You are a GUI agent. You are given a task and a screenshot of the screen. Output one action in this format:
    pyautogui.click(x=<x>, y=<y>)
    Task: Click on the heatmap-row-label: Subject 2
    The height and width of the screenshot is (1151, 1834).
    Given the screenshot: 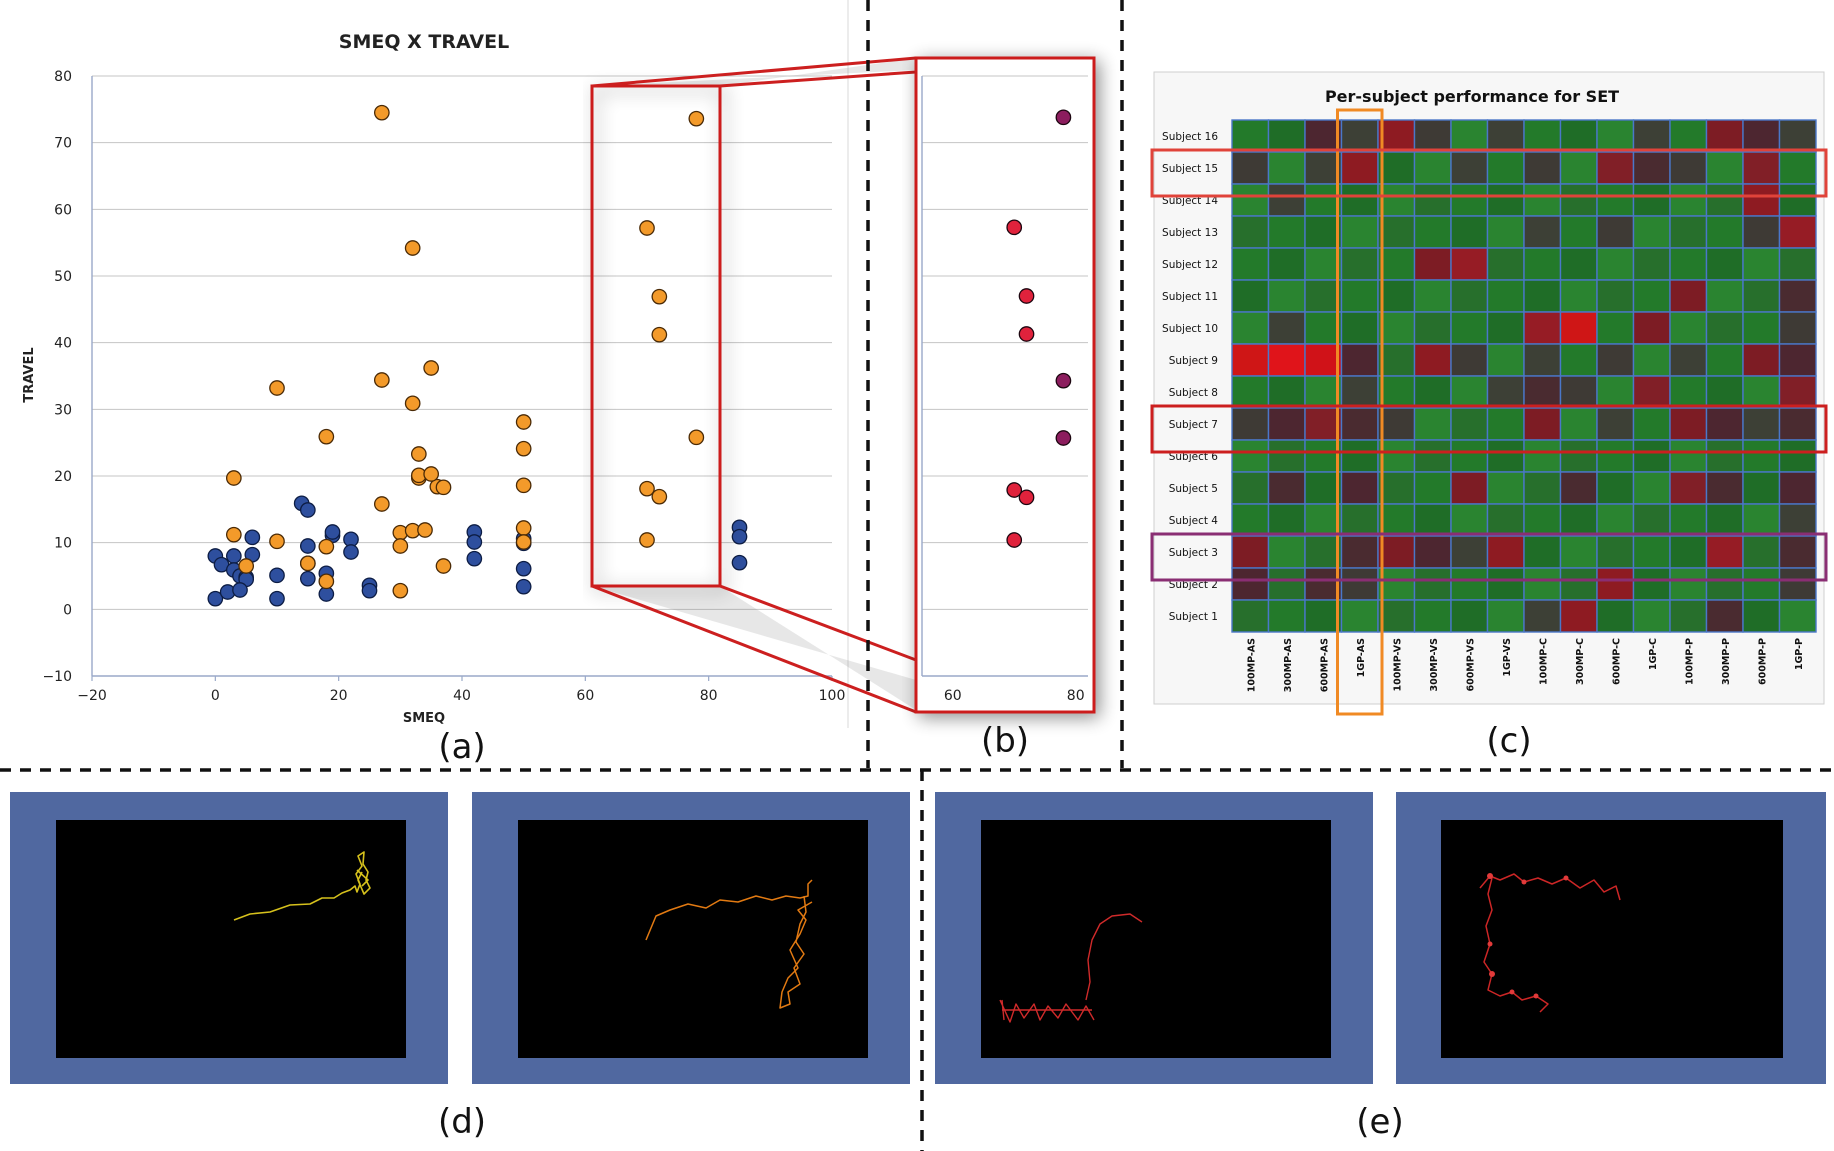 What is the action you would take?
    pyautogui.click(x=1193, y=585)
    